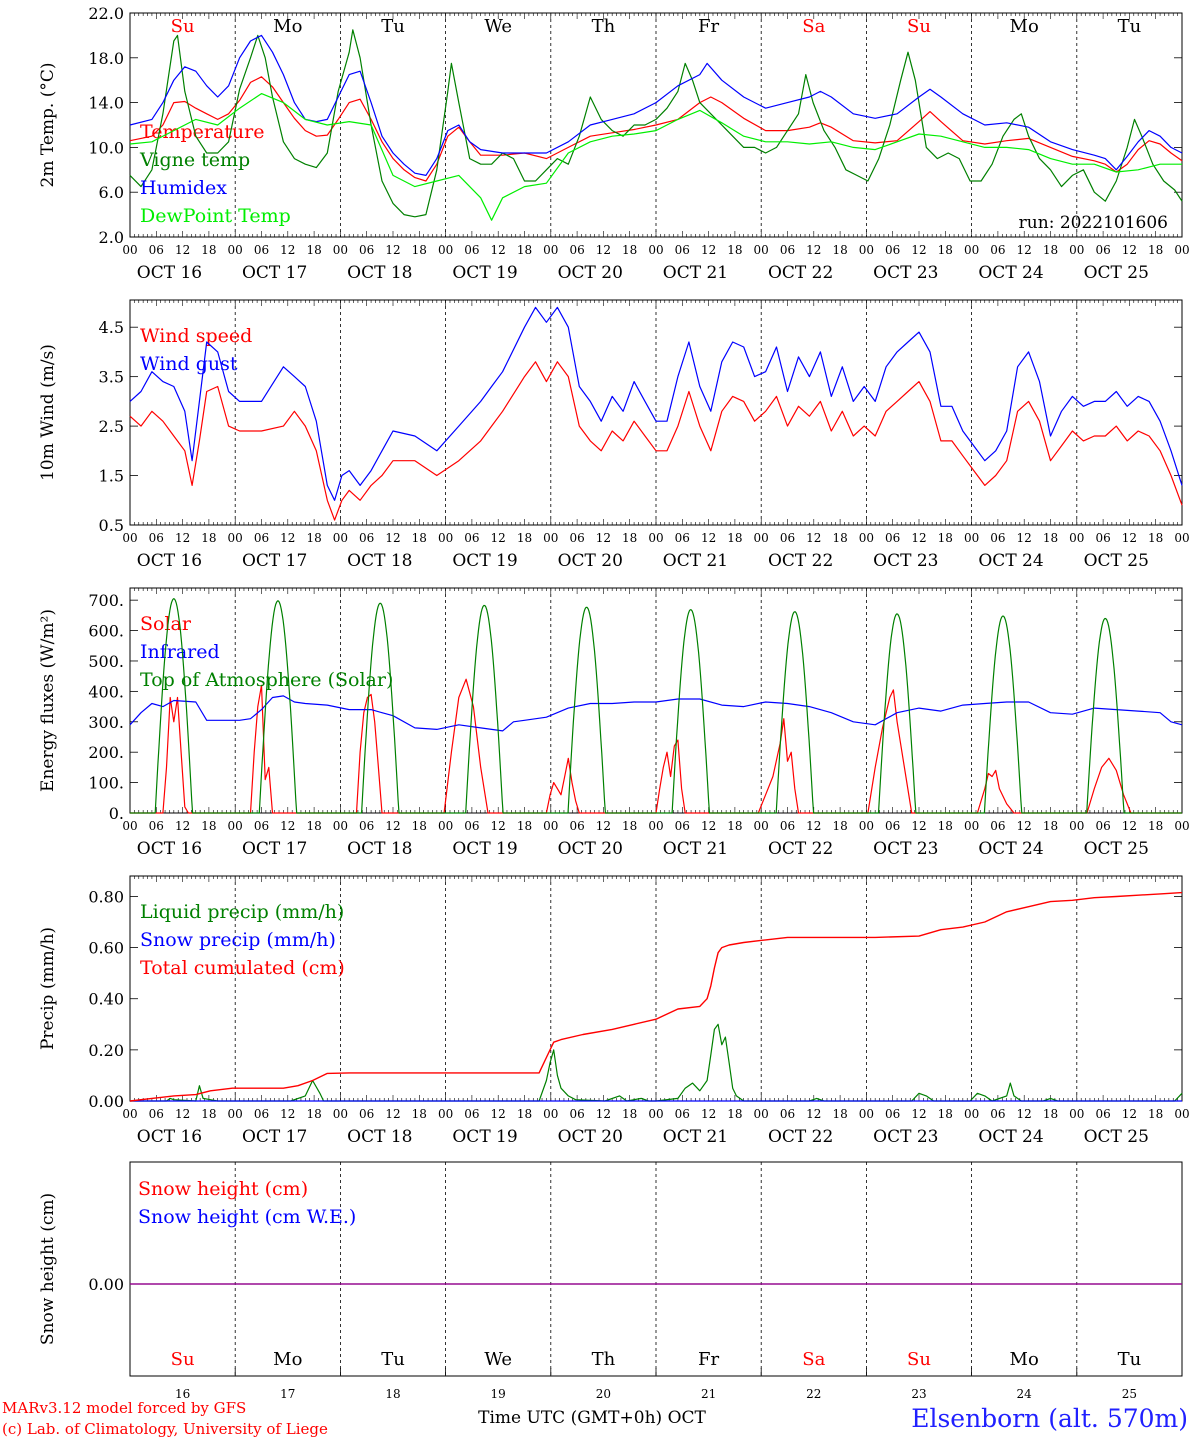 The height and width of the screenshot is (1440, 1194). Describe the element at coordinates (695, 561) in the screenshot. I see `date-label: OCT 21` at that location.